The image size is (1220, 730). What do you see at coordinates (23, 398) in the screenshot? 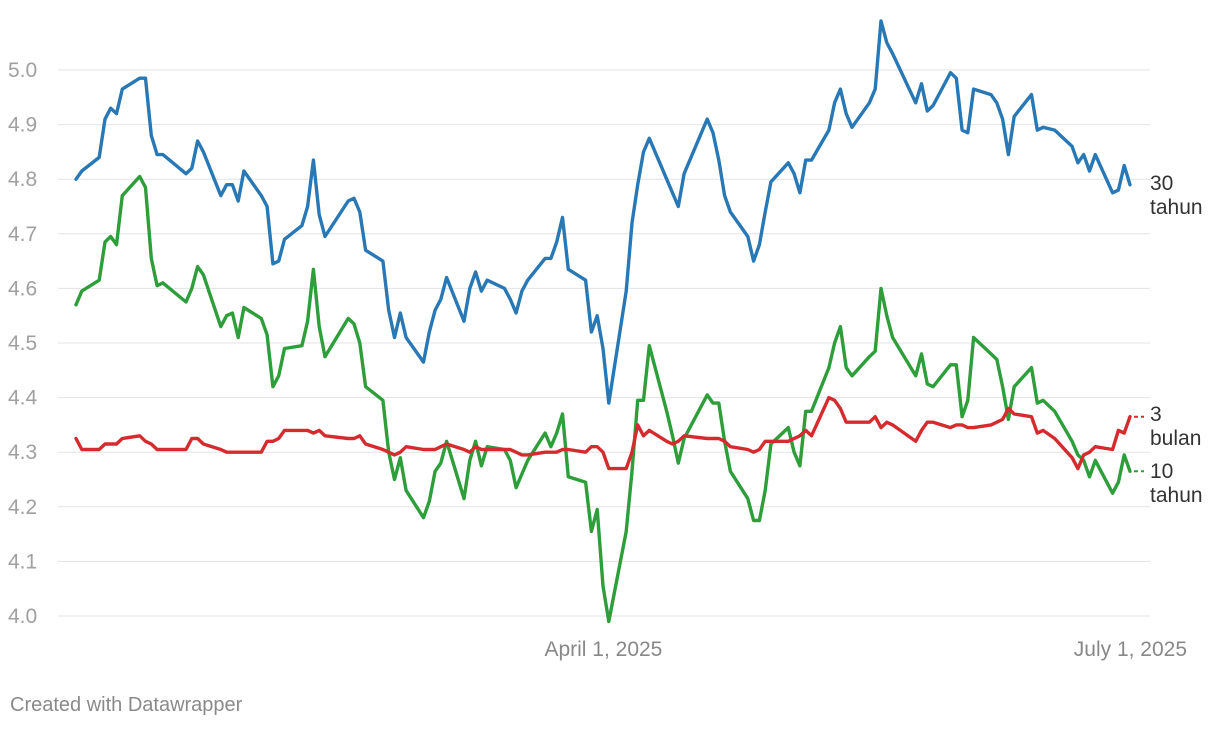
I see `y-tick-label: 4.4` at bounding box center [23, 398].